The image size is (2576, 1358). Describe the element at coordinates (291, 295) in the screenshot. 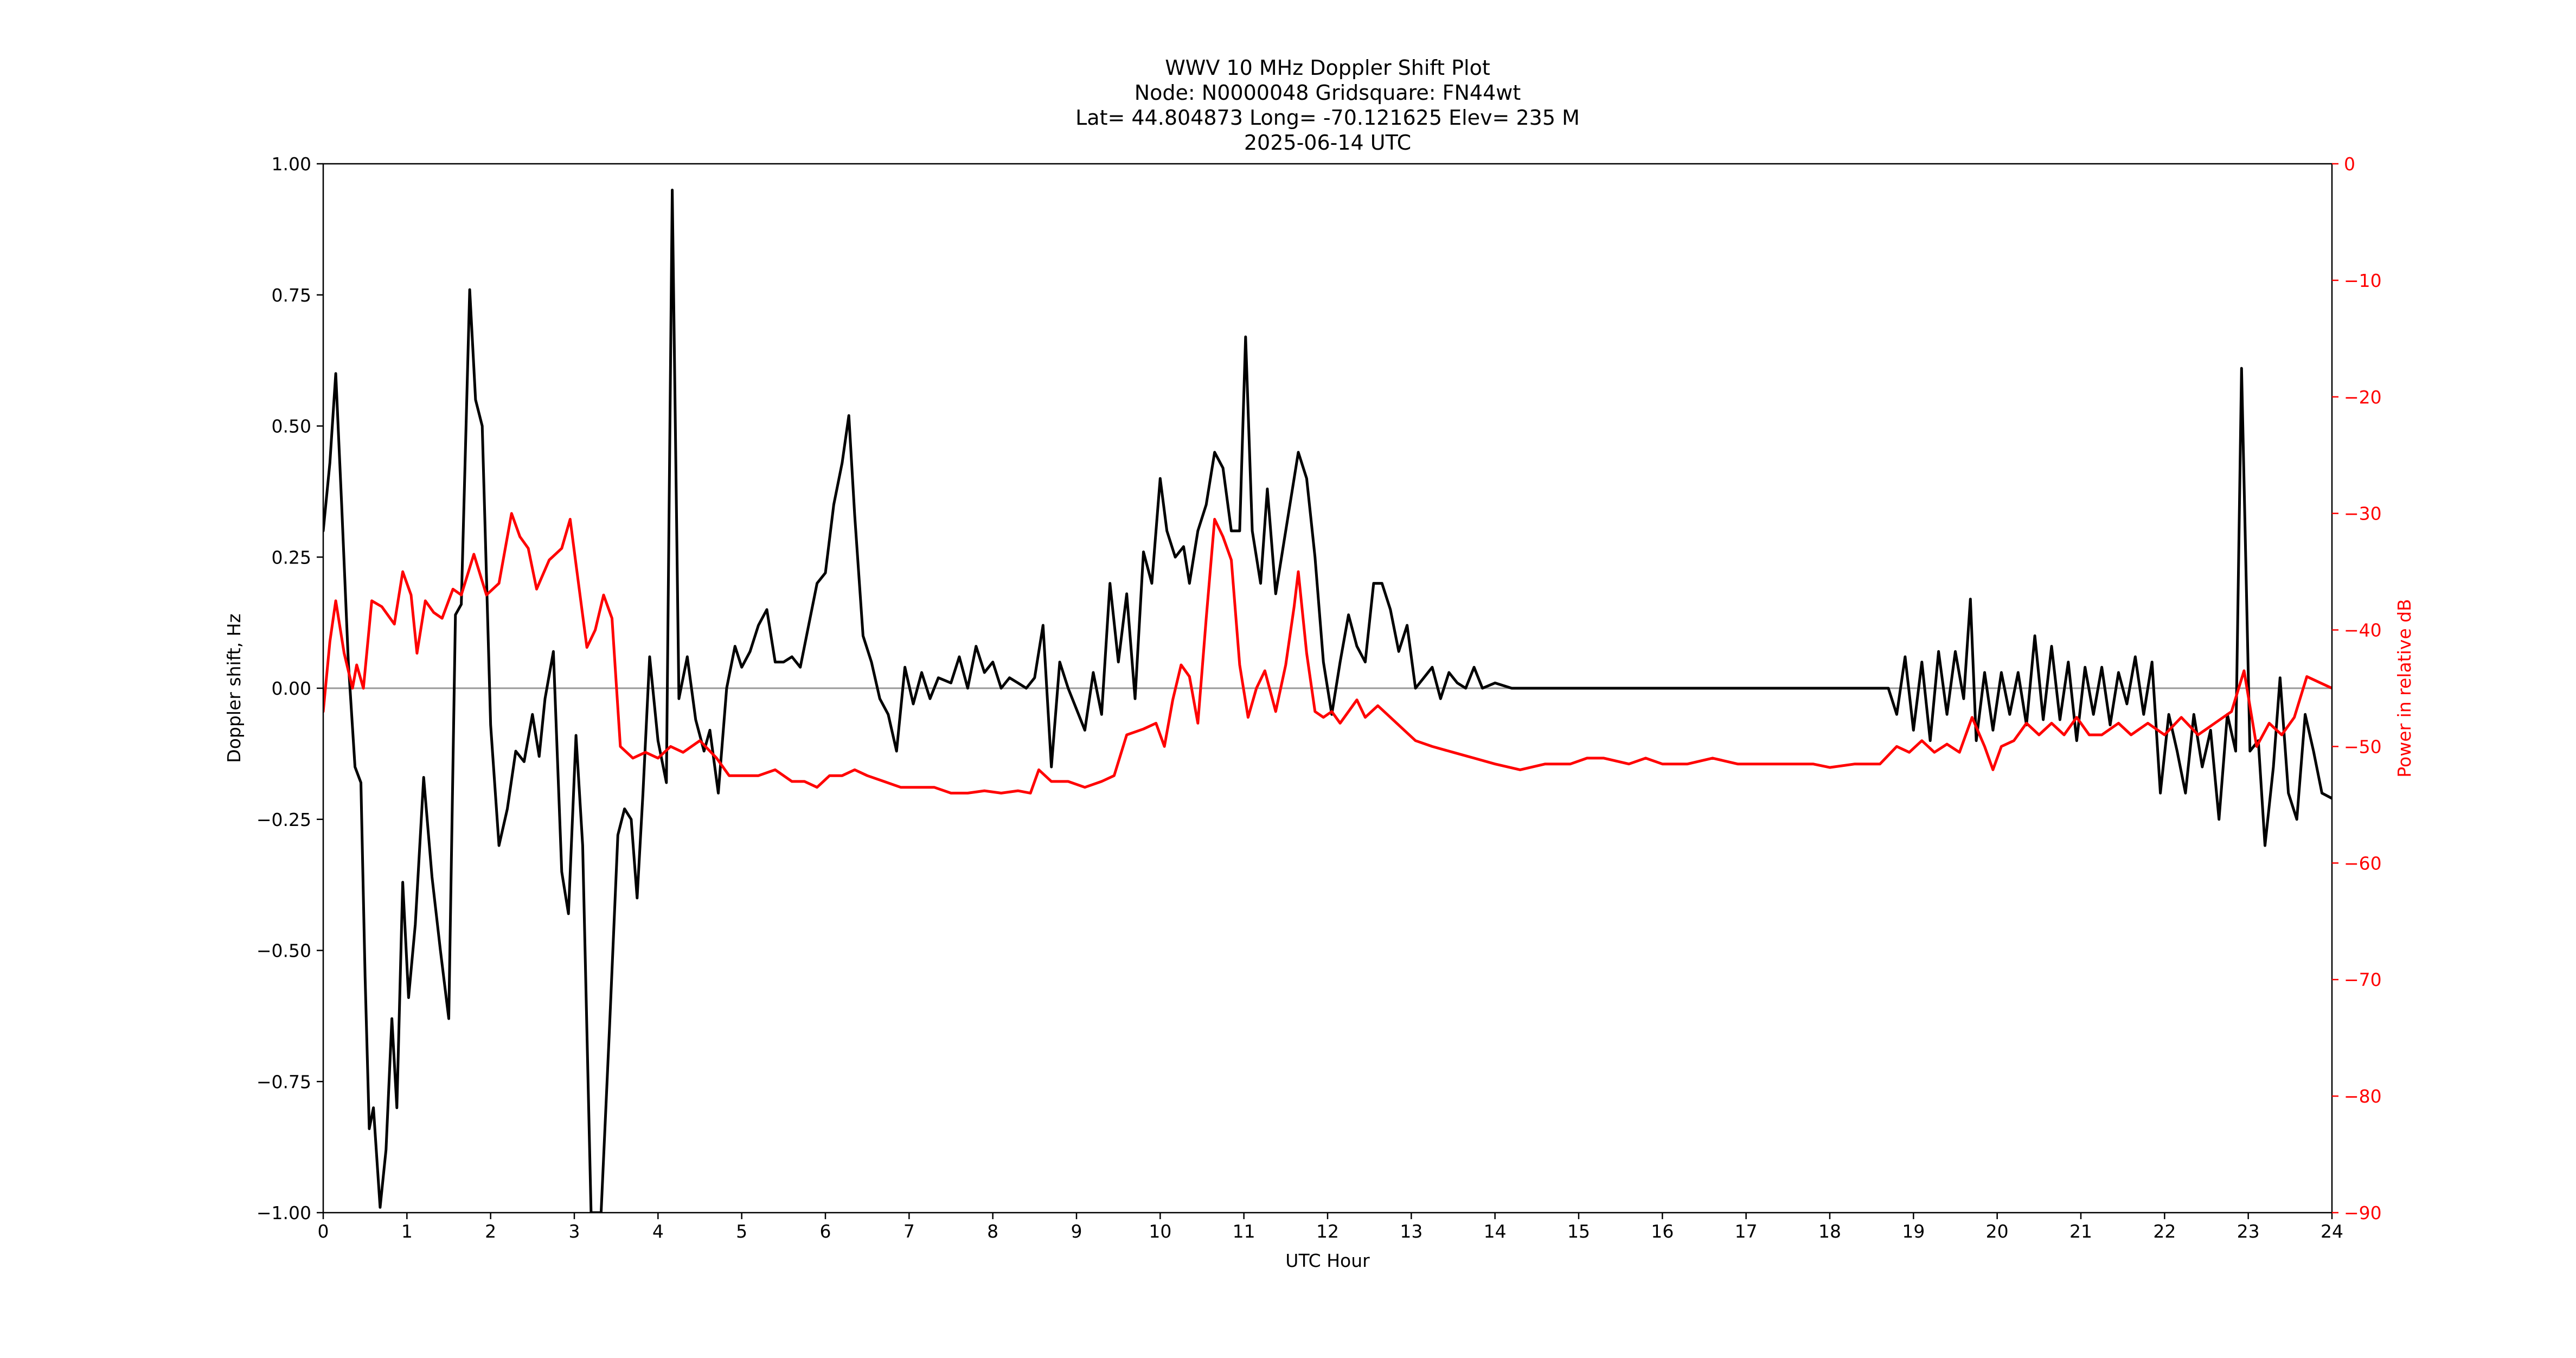

I see `left-y-tick-label: 0.75` at that location.